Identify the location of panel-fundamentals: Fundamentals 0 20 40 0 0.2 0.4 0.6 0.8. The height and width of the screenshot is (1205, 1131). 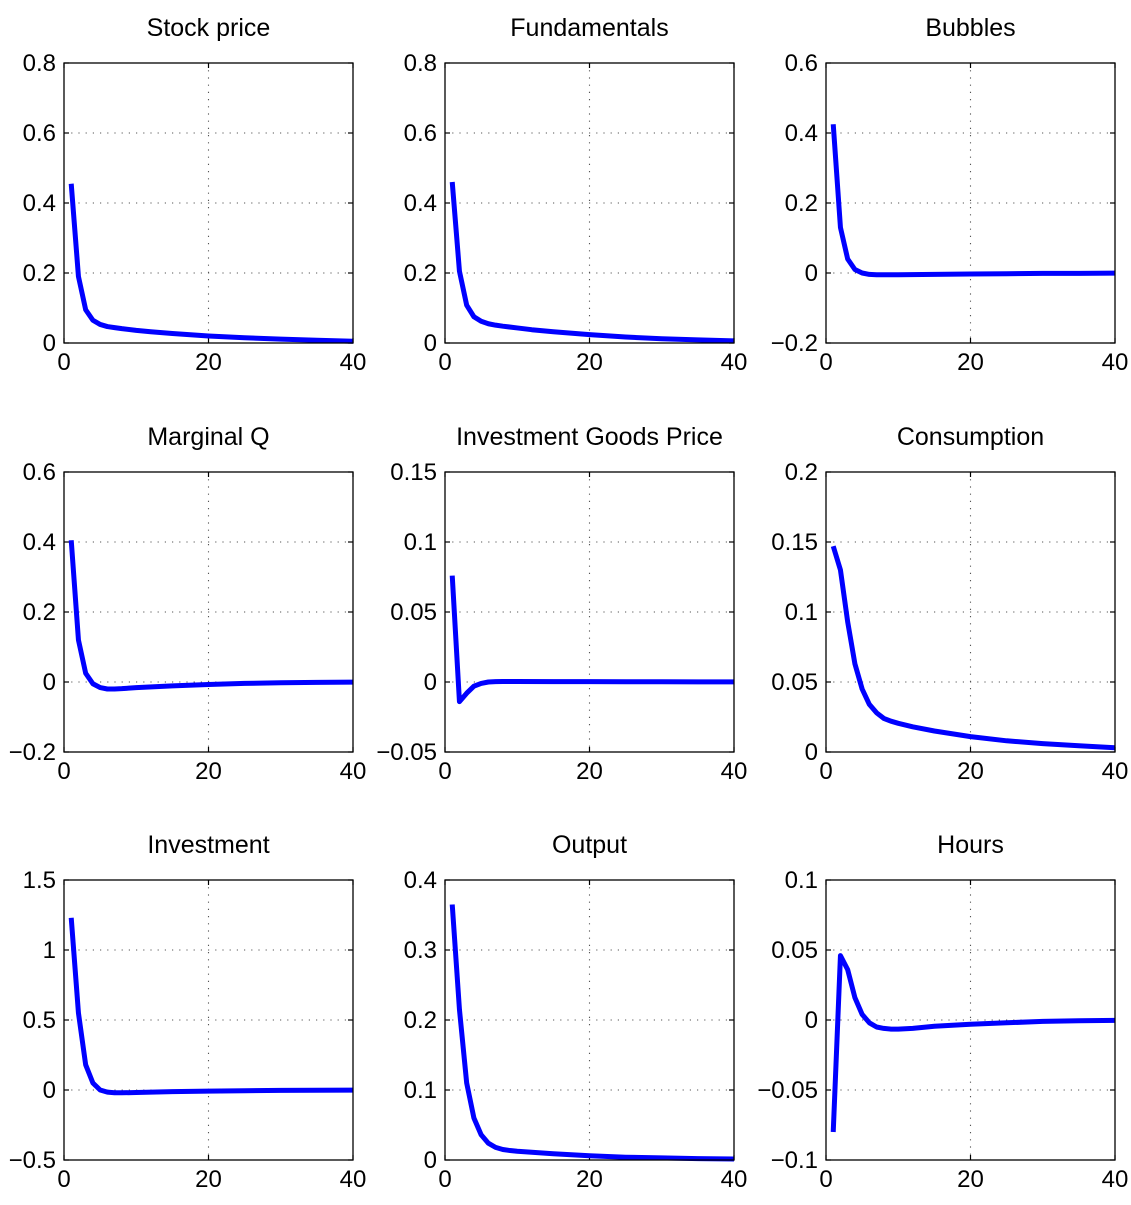
(576, 195).